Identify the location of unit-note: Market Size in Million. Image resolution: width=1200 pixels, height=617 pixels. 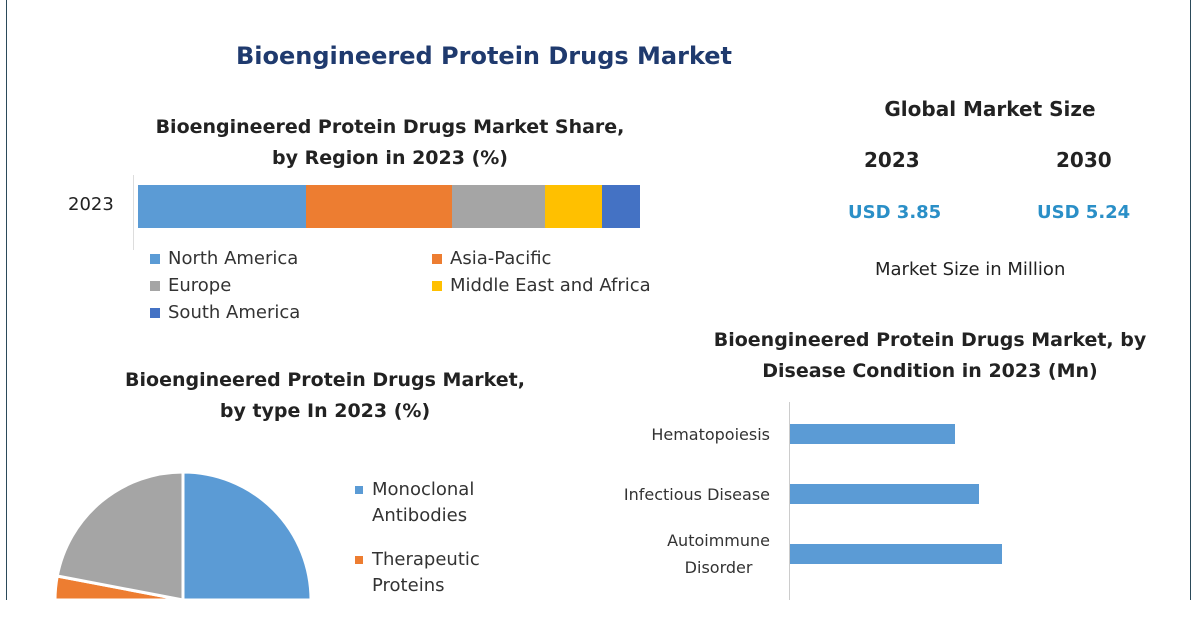
(970, 269).